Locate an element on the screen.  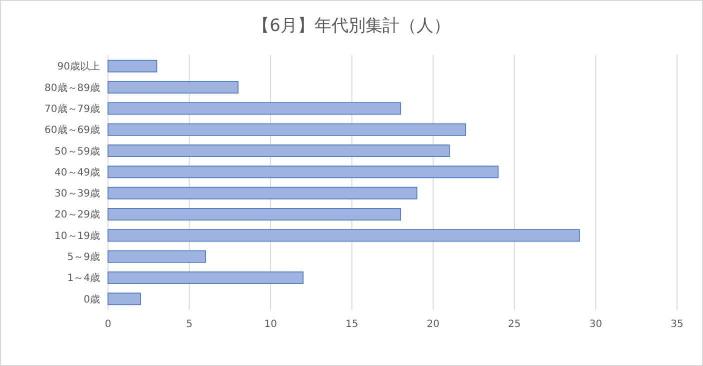
x-tick-label: 5 is located at coordinates (189, 324).